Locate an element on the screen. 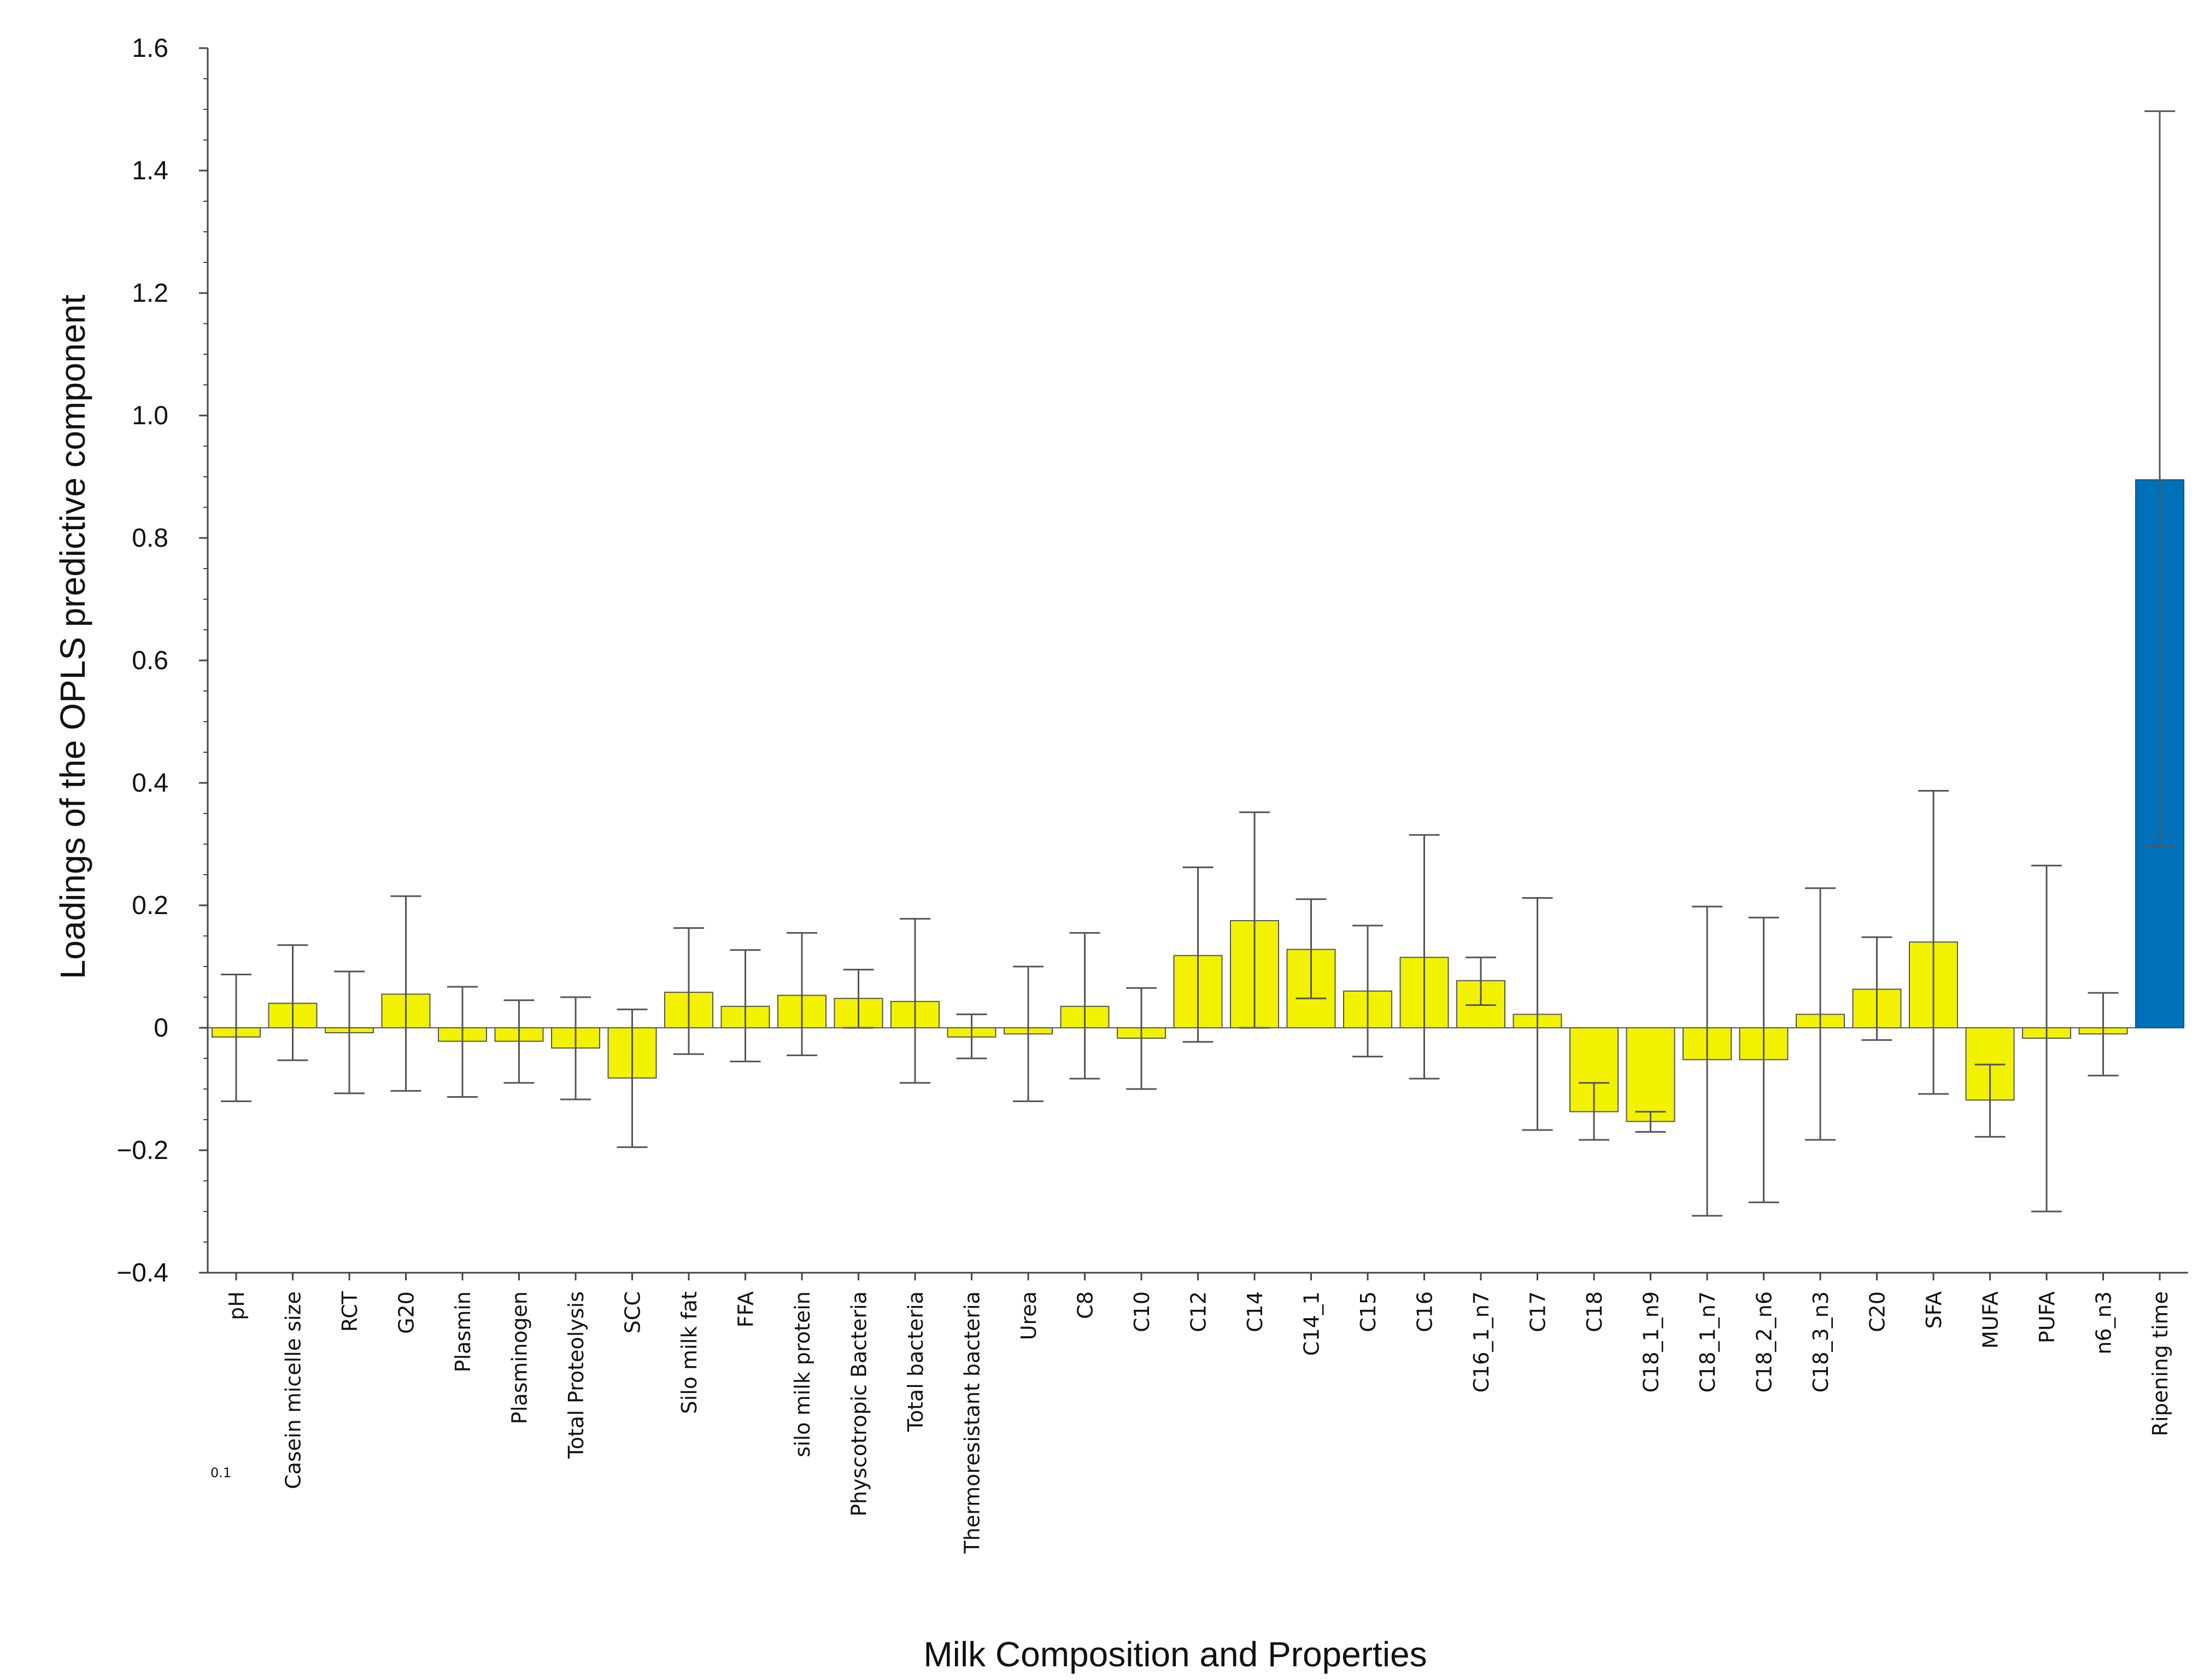  stray-label: 0.1 is located at coordinates (220, 1472).